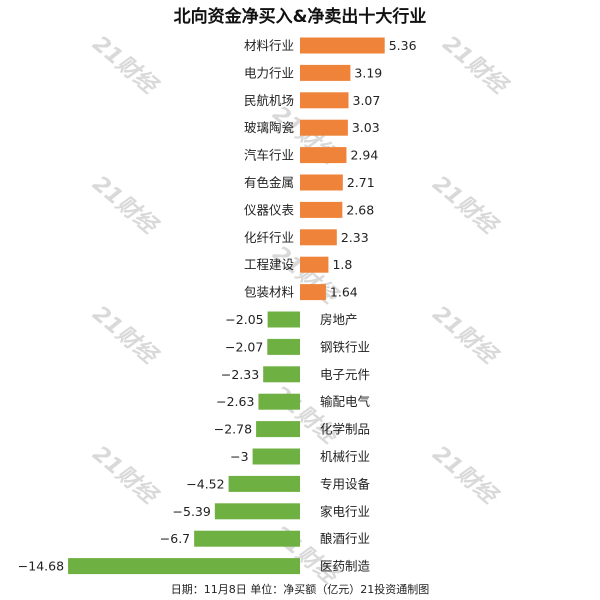 Image resolution: width=600 pixels, height=600 pixels. I want to click on category-label-12: 钢铁行业, so click(345, 346).